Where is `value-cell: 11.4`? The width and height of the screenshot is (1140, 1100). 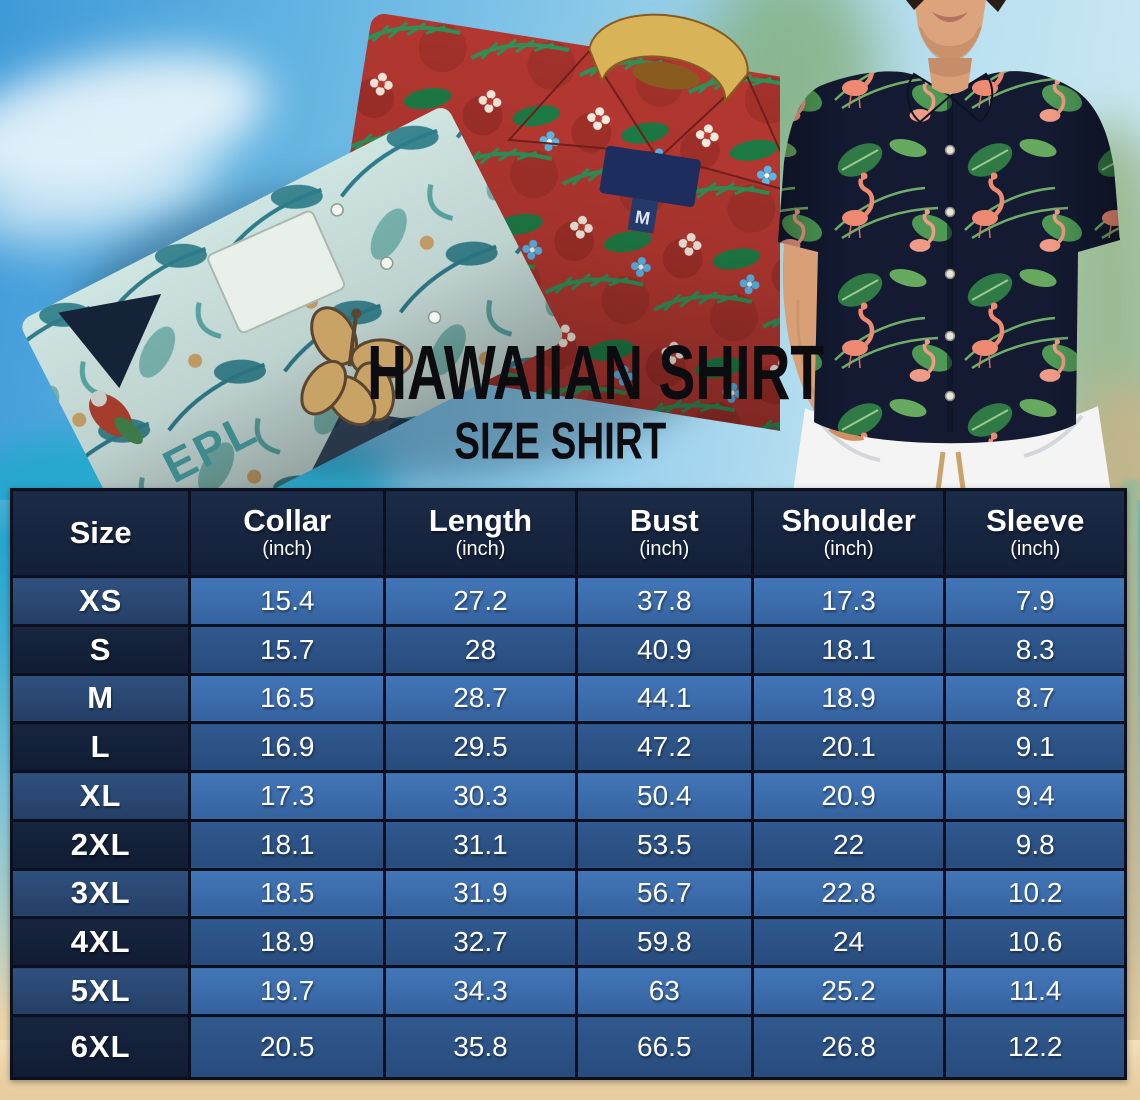 value-cell: 11.4 is located at coordinates (1035, 991).